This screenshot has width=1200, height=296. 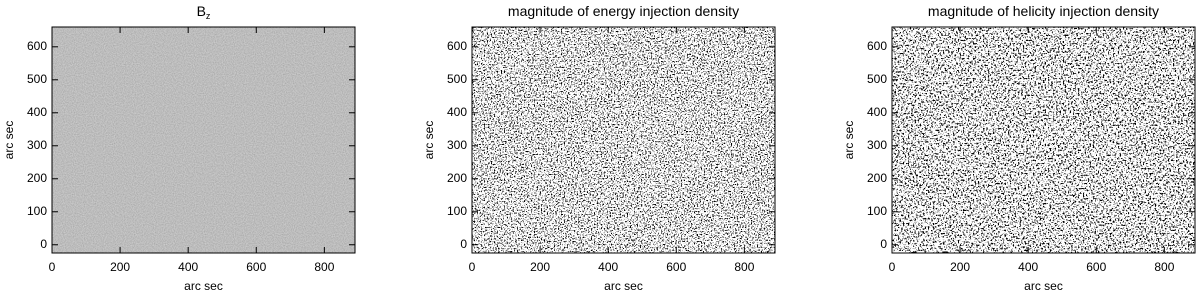 I want to click on panel-title: magnitude of helicity injection density, so click(x=1043, y=11).